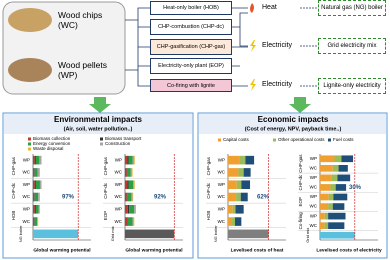 The image size is (390, 260). I want to click on reference-box: Natural gas (NG) boiler, so click(352, 8).